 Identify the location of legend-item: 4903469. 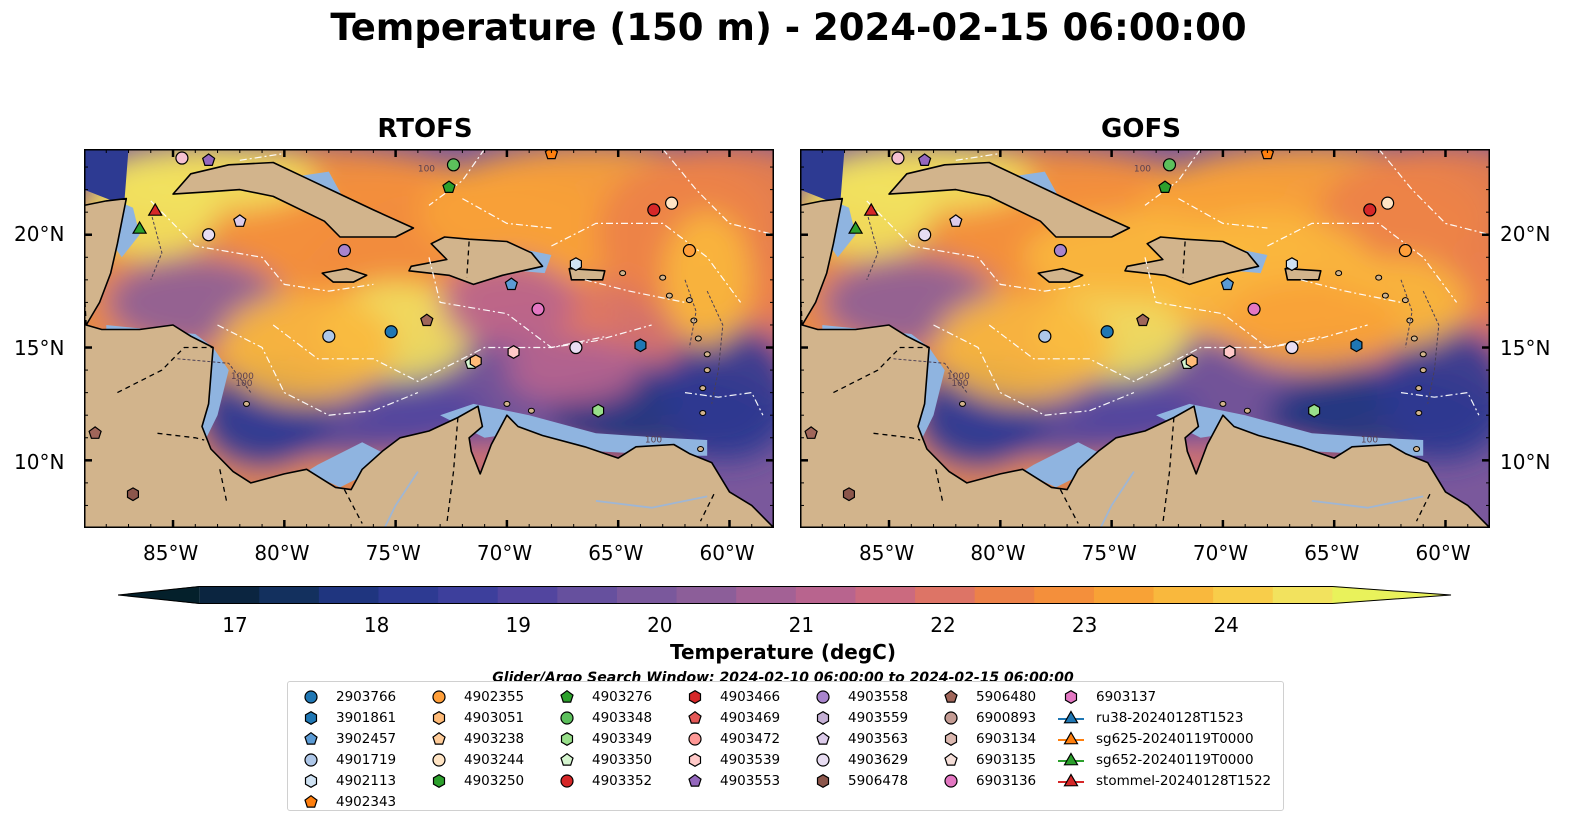
(730, 717).